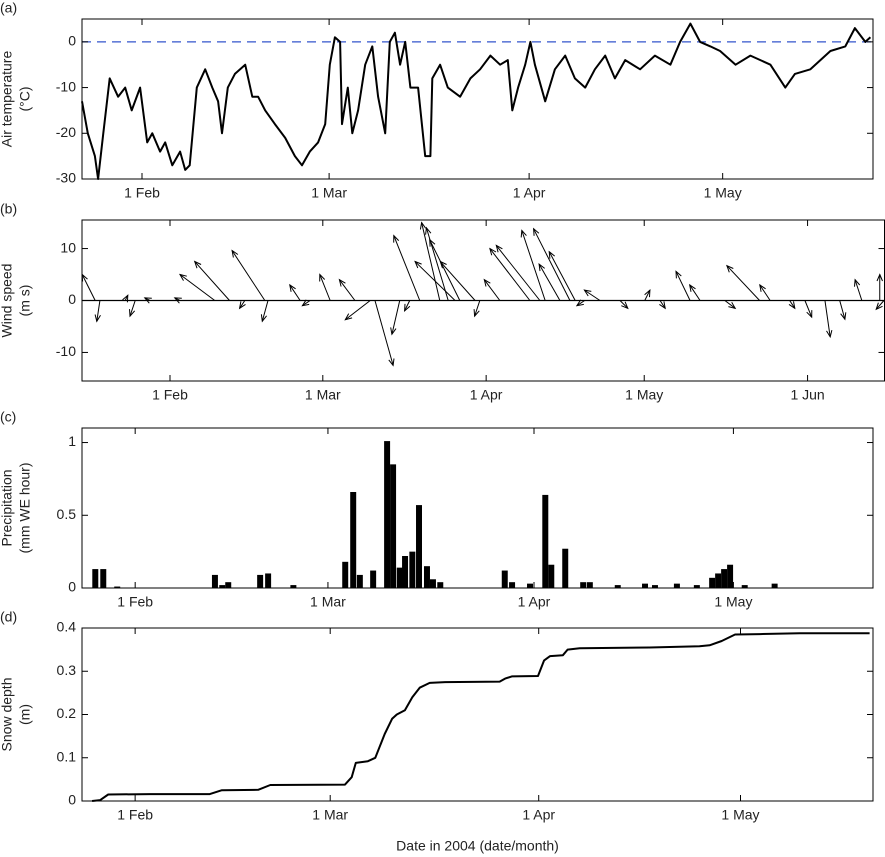  Describe the element at coordinates (733, 602) in the screenshot. I see `x-tick-label: 1 May` at that location.